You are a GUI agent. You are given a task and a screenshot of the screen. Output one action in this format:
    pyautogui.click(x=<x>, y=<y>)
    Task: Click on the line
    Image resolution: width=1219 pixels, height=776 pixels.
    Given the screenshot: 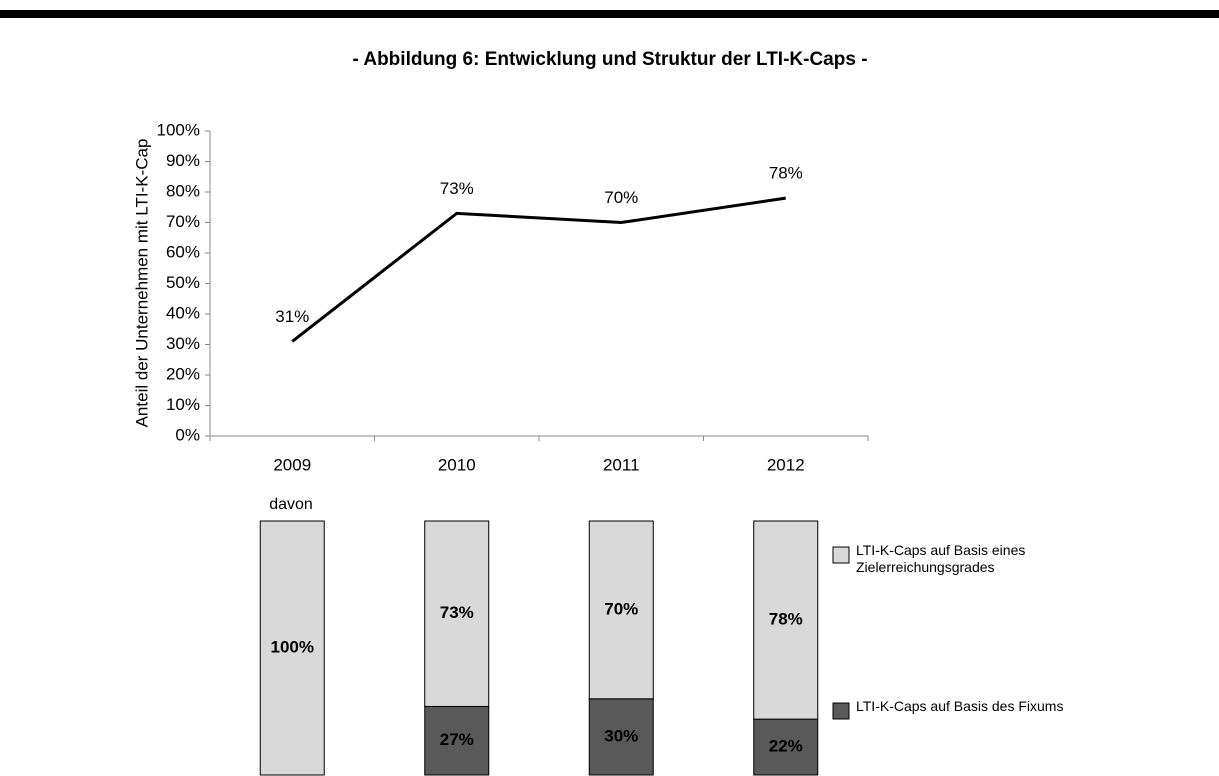 What is the action you would take?
    pyautogui.click(x=538, y=269)
    